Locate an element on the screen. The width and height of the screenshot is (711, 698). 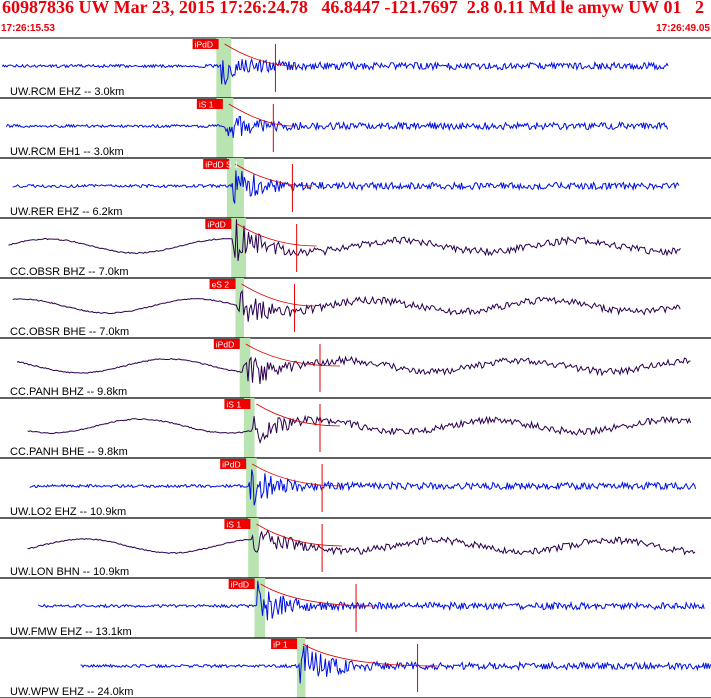
station-label: CC.PANH BHZ -- 9.8km is located at coordinates (68, 392).